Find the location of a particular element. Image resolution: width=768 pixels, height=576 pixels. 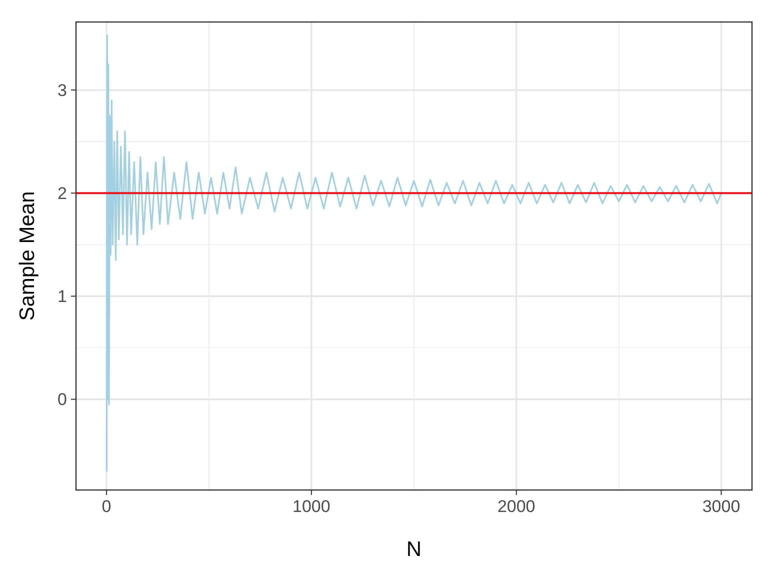

x-tick-label: 0 is located at coordinates (107, 506).